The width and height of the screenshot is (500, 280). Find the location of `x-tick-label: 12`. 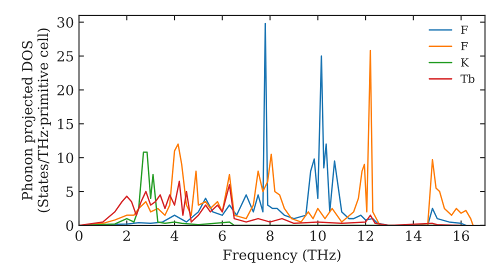

x-tick-label: 12 is located at coordinates (366, 235).